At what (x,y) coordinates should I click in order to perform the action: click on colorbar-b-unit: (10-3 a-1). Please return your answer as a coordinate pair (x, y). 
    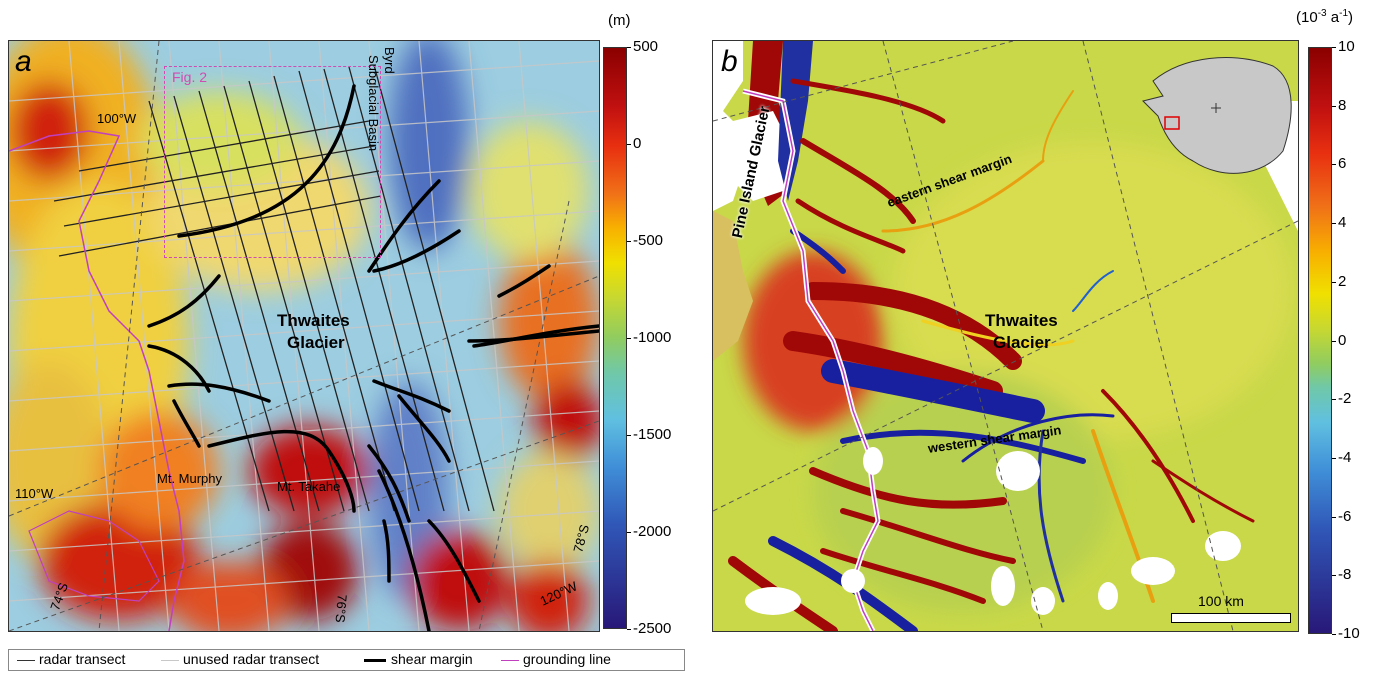
    Looking at the image, I should click on (1325, 17).